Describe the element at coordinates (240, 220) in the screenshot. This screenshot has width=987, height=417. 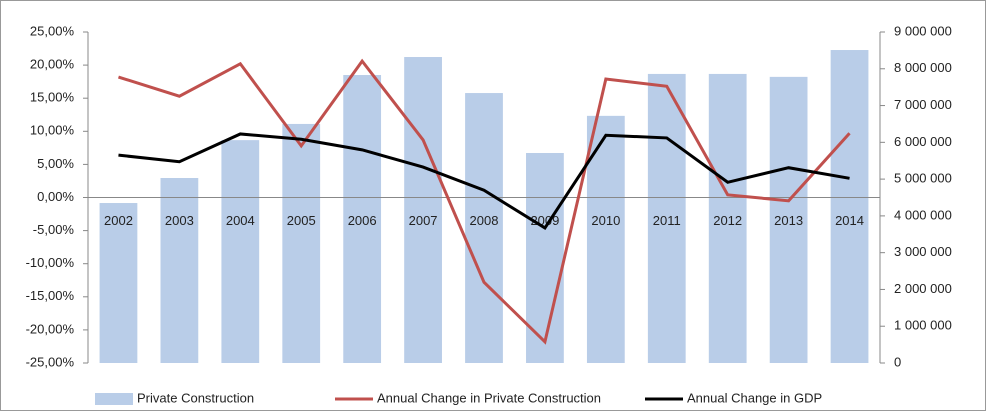
I see `x-tick-label: 2004` at that location.